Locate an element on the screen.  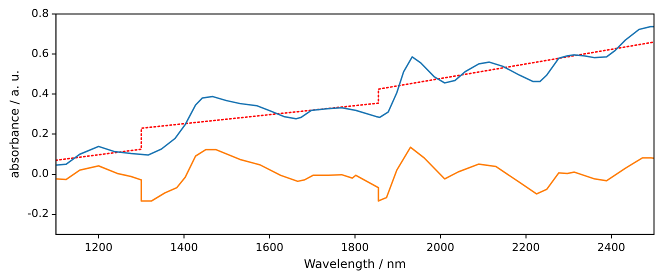
y-tick-label: 0.2 is located at coordinates (40, 133).